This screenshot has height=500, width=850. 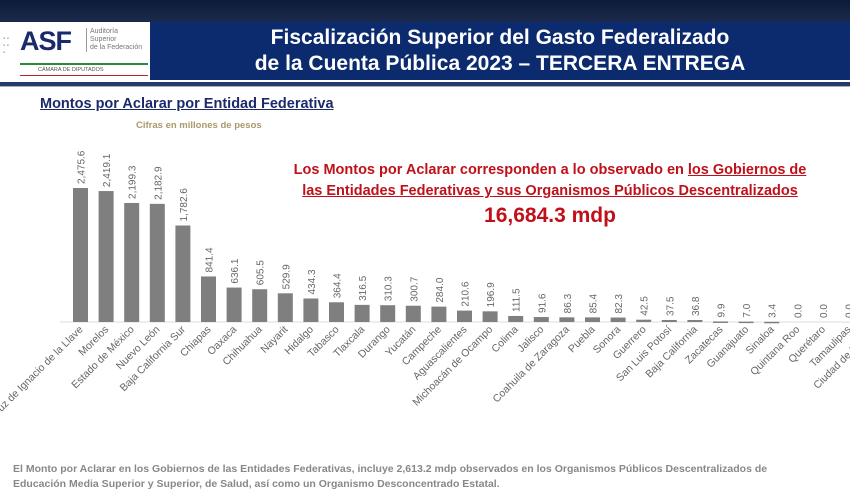 What do you see at coordinates (389, 288) in the screenshot?
I see `value-label: 310.3` at bounding box center [389, 288].